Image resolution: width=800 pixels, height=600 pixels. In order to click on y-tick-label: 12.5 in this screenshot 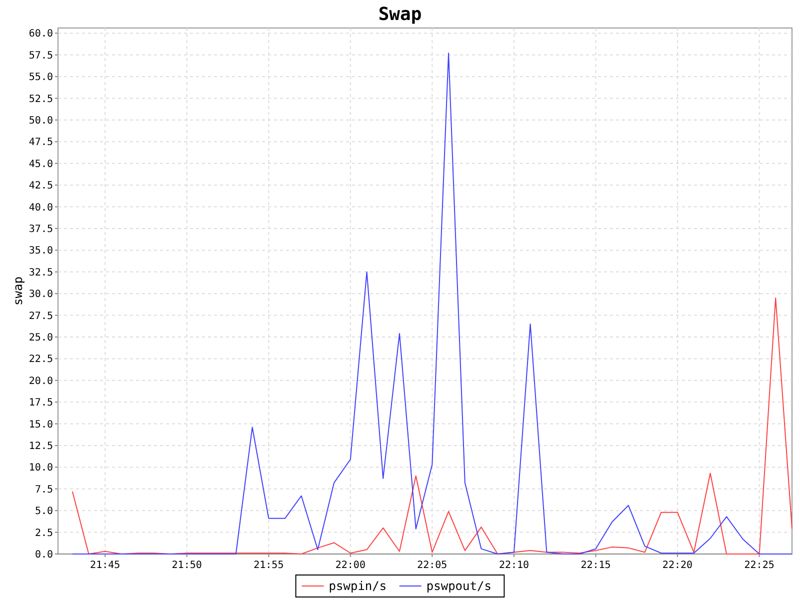, I will do `click(40, 446)`.